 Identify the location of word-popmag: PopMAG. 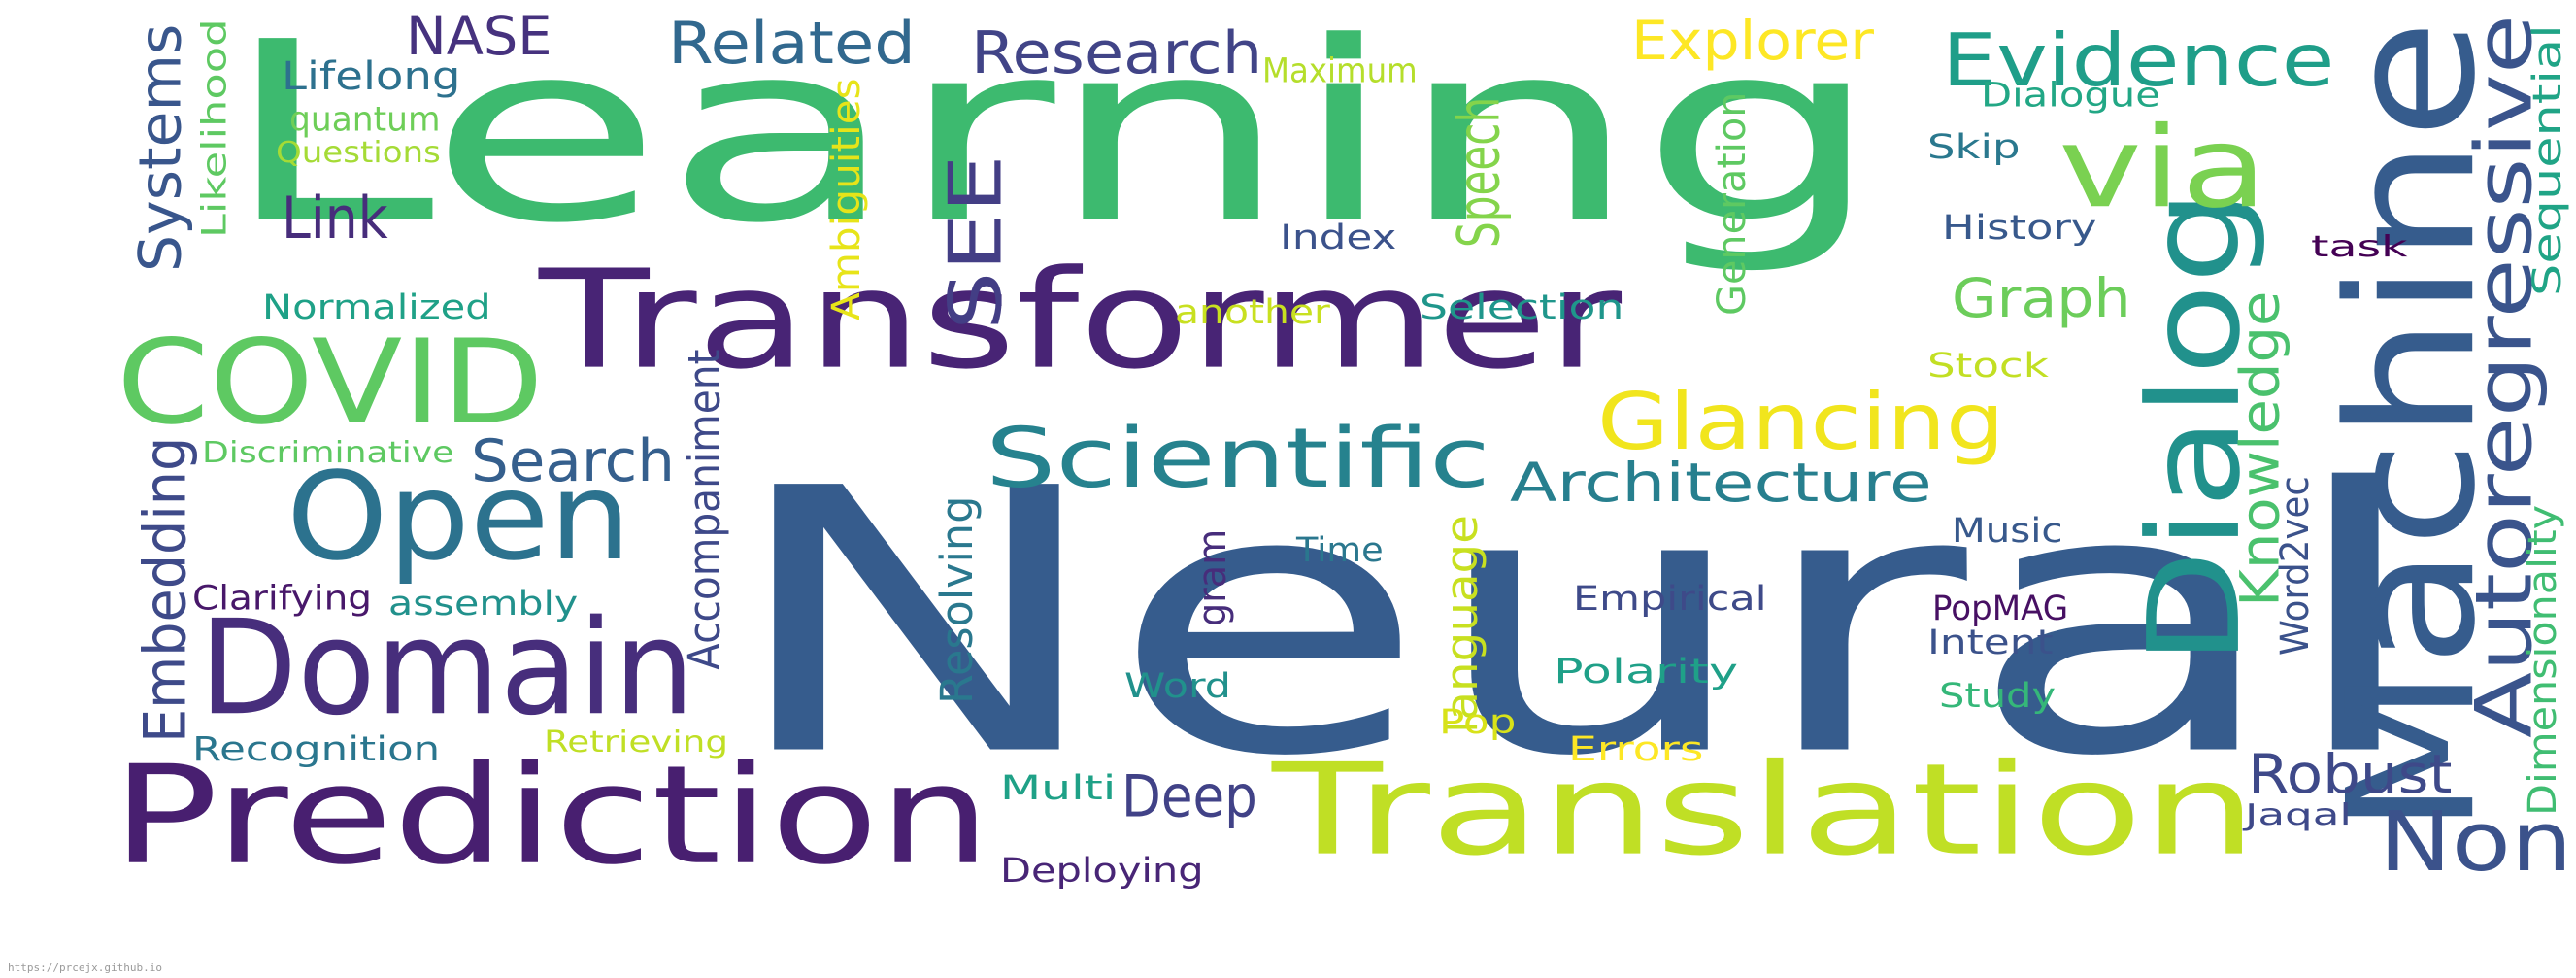
(2001, 609).